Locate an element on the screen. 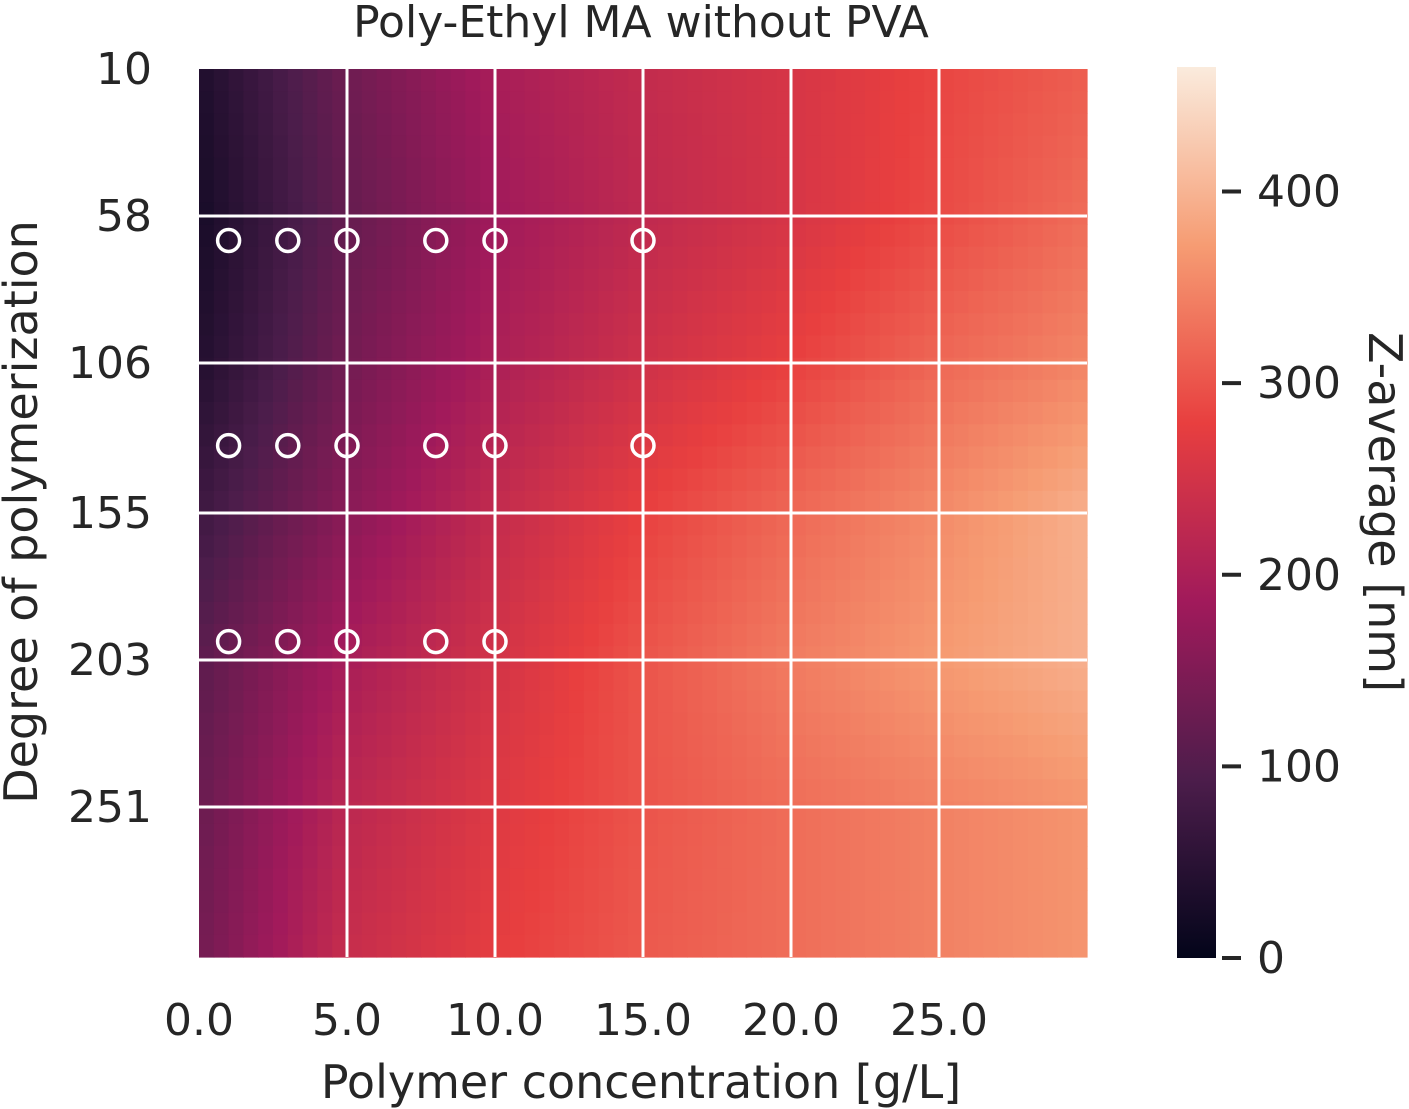 This screenshot has width=1409, height=1109. marker-point is located at coordinates (436, 445).